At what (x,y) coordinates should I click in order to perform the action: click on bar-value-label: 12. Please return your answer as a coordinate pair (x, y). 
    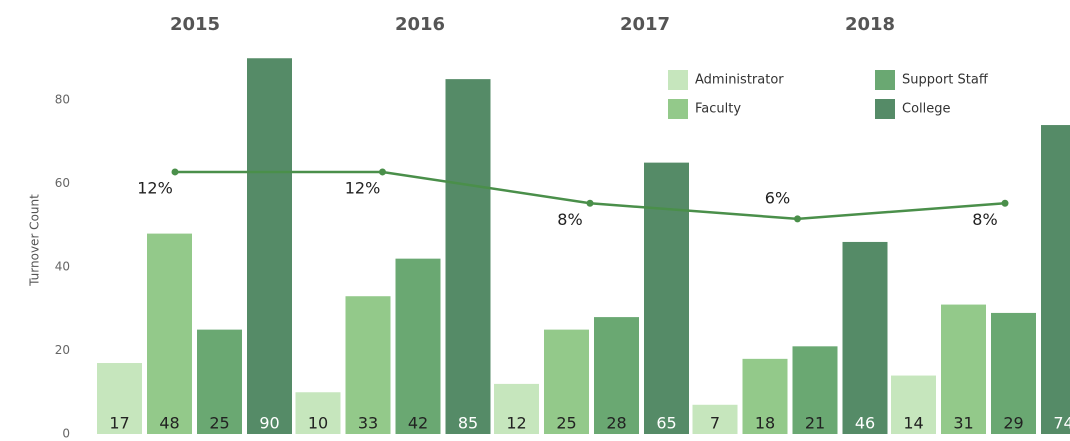
    Looking at the image, I should click on (516, 423).